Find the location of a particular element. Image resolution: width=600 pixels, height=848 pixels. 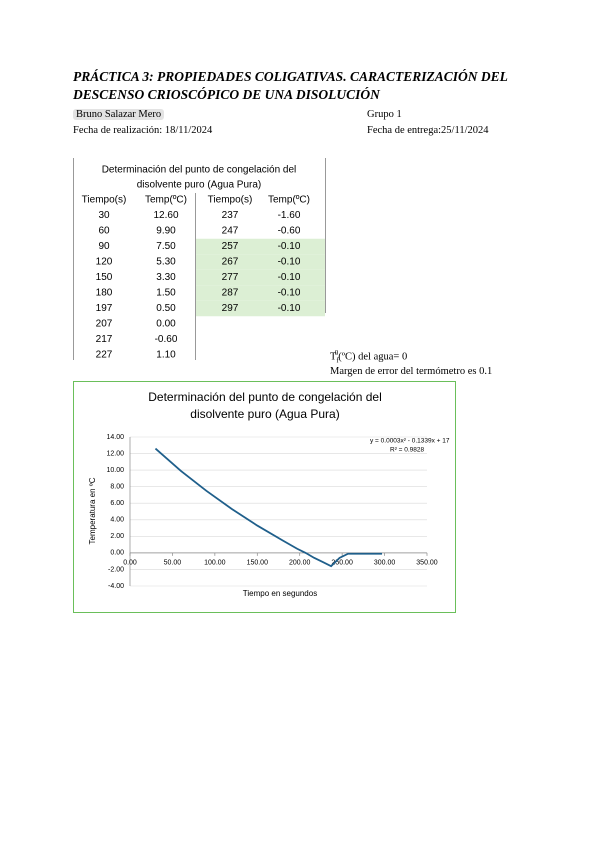

author: Bruno Salazar Mero is located at coordinates (119, 114).